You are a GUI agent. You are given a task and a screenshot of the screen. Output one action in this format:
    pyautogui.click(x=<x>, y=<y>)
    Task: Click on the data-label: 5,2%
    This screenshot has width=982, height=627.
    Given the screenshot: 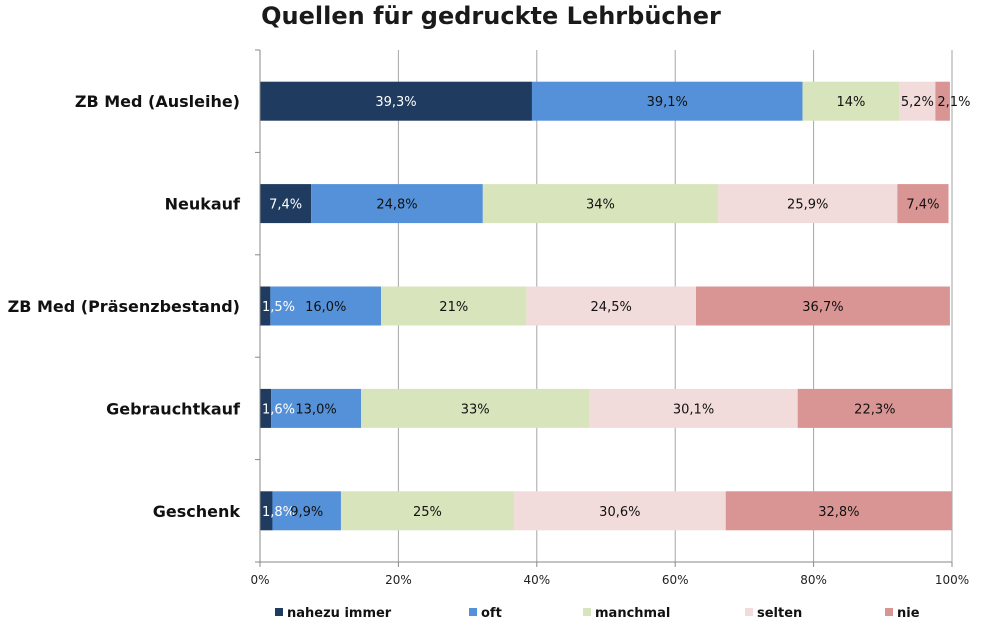 What is the action you would take?
    pyautogui.click(x=917, y=102)
    